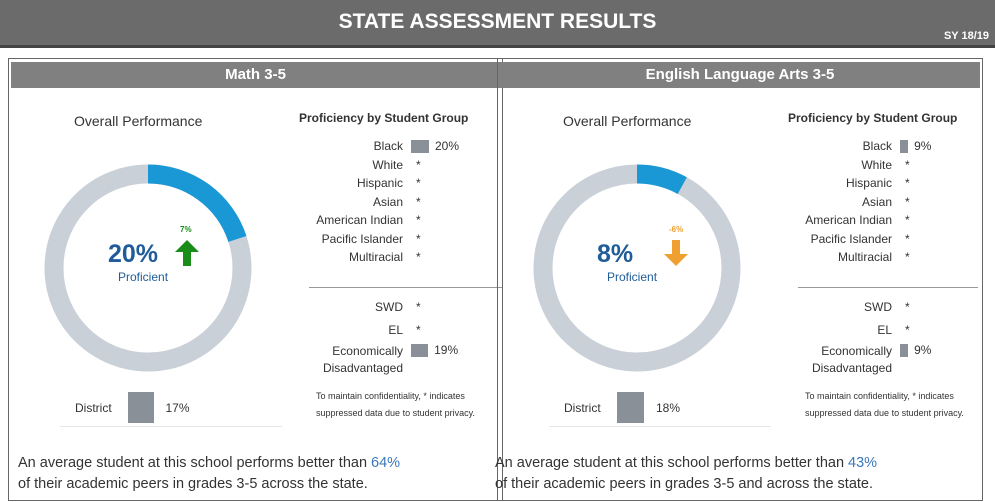 This screenshot has width=995, height=502. I want to click on overall-value: 8%, so click(615, 254).